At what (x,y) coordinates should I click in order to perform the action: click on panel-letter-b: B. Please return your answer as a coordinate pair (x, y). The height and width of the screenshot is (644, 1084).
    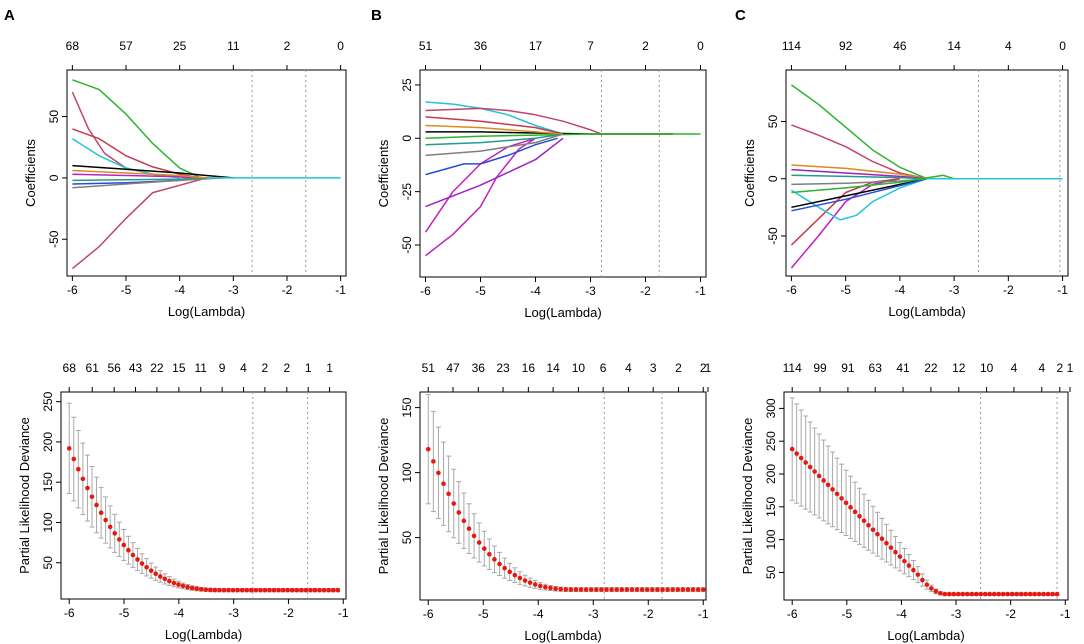
    Looking at the image, I should click on (376, 15).